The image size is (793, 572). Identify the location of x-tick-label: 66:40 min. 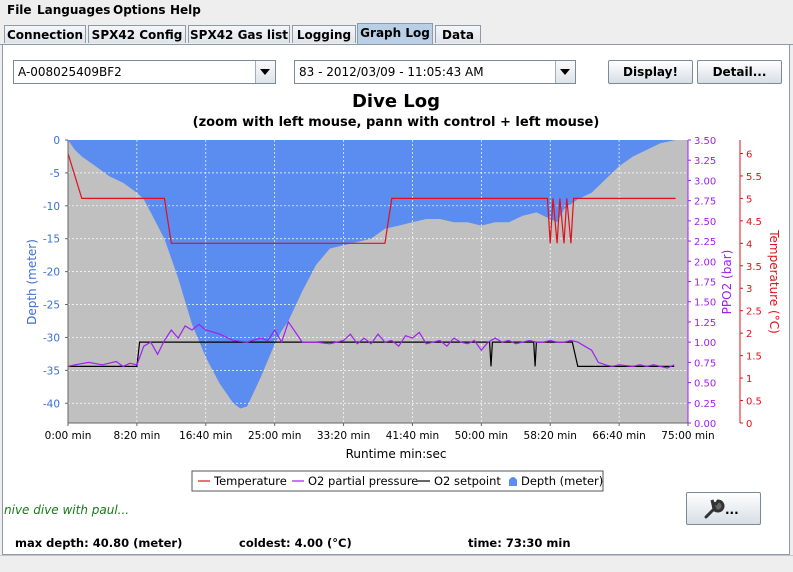
(618, 436).